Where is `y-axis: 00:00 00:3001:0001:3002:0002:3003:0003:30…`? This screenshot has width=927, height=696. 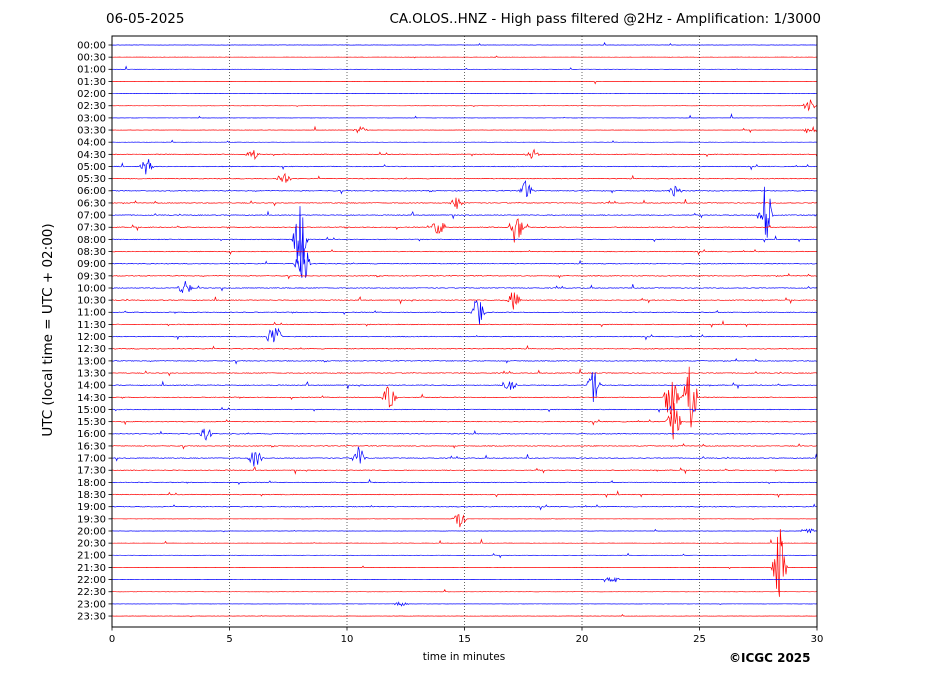 y-axis: 00:00 00:3001:0001:3002:0002:3003:0003:30… is located at coordinates (94, 331).